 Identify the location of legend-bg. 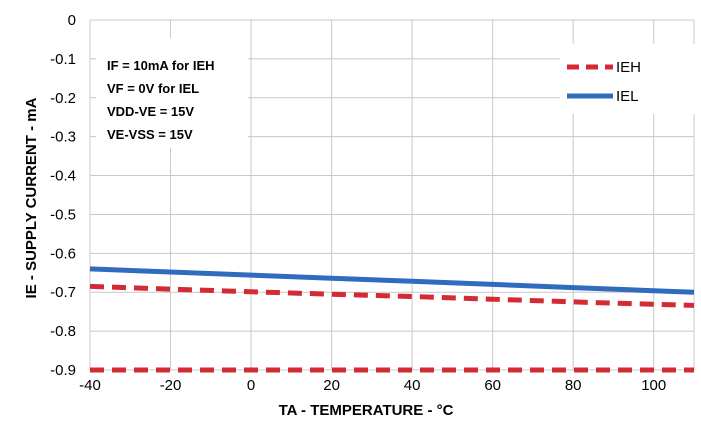
(628, 79).